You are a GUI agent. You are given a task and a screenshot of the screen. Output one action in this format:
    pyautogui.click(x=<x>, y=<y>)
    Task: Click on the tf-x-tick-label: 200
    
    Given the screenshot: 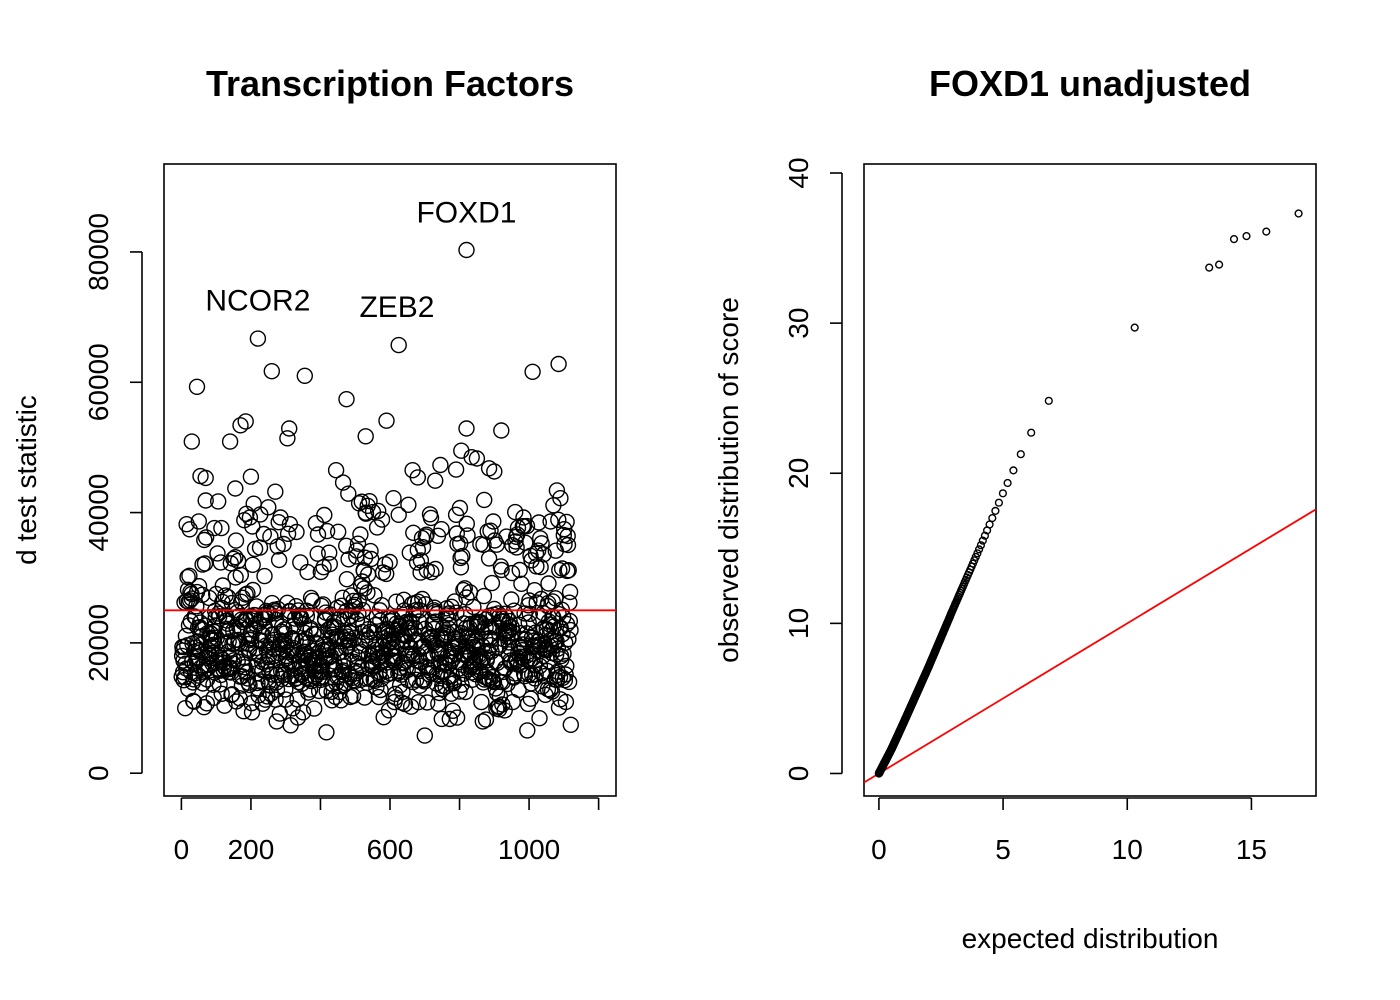 What is the action you would take?
    pyautogui.click(x=251, y=849)
    